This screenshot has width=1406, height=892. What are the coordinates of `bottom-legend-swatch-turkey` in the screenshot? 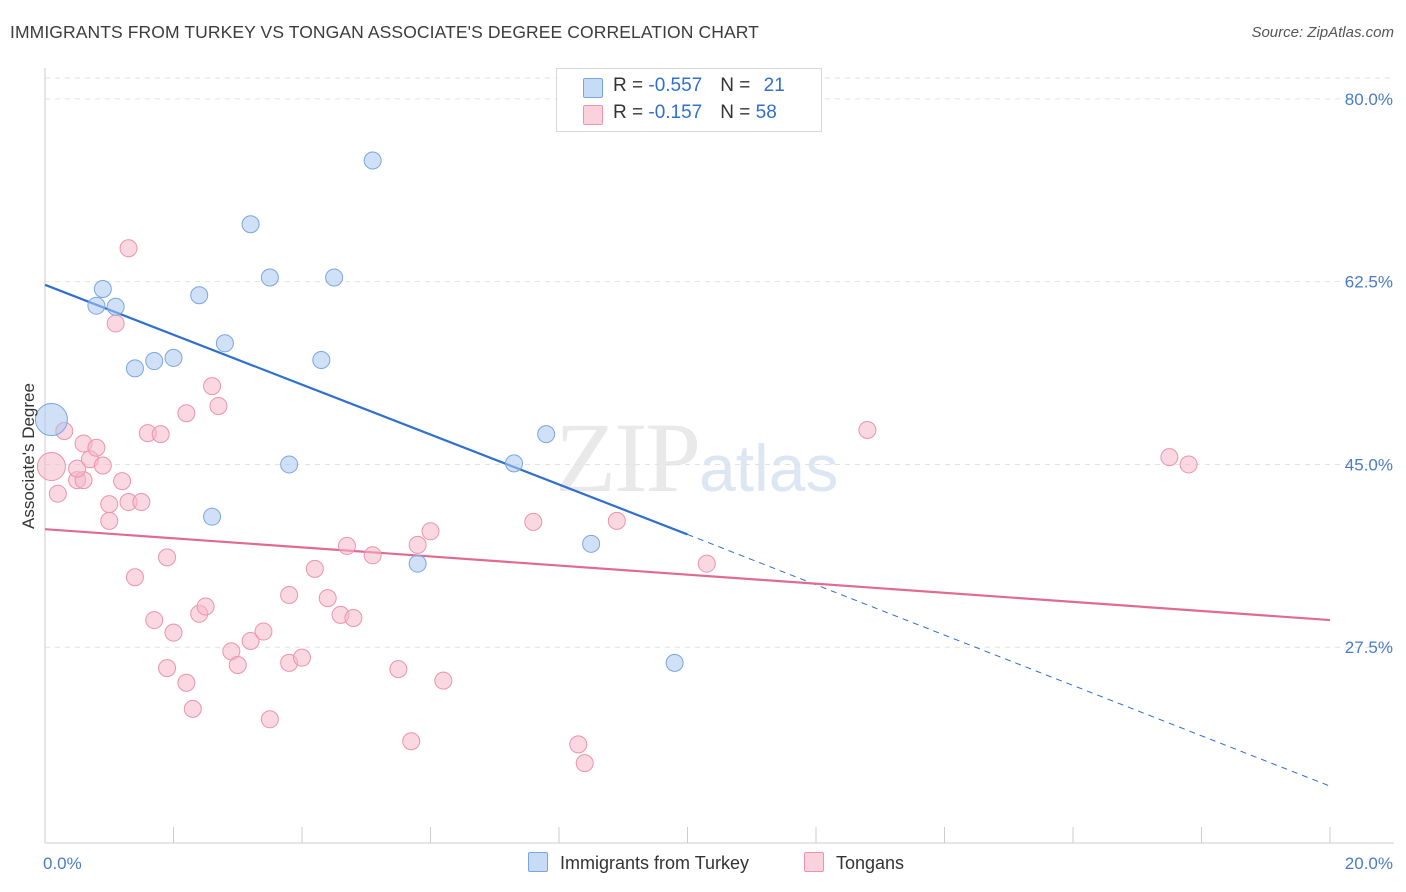 It's located at (538, 862).